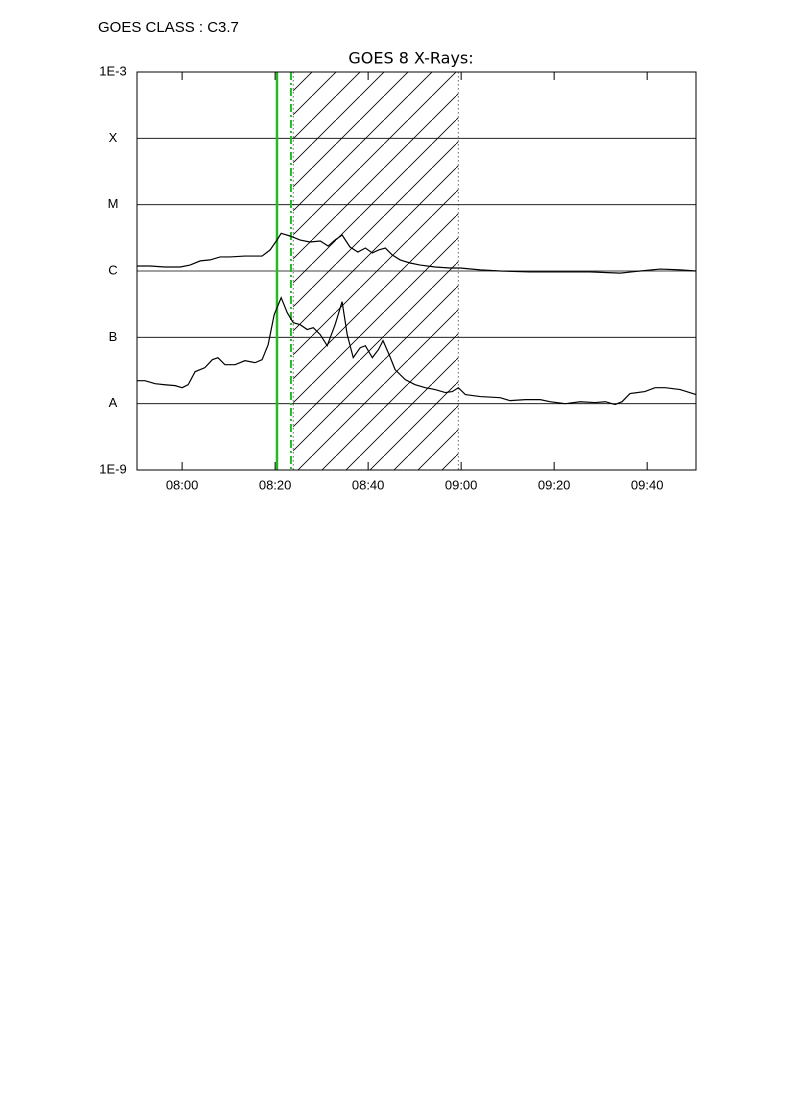 This screenshot has height=1118, width=790. Describe the element at coordinates (275, 484) in the screenshot. I see `x-tick-label: 08:20` at that location.